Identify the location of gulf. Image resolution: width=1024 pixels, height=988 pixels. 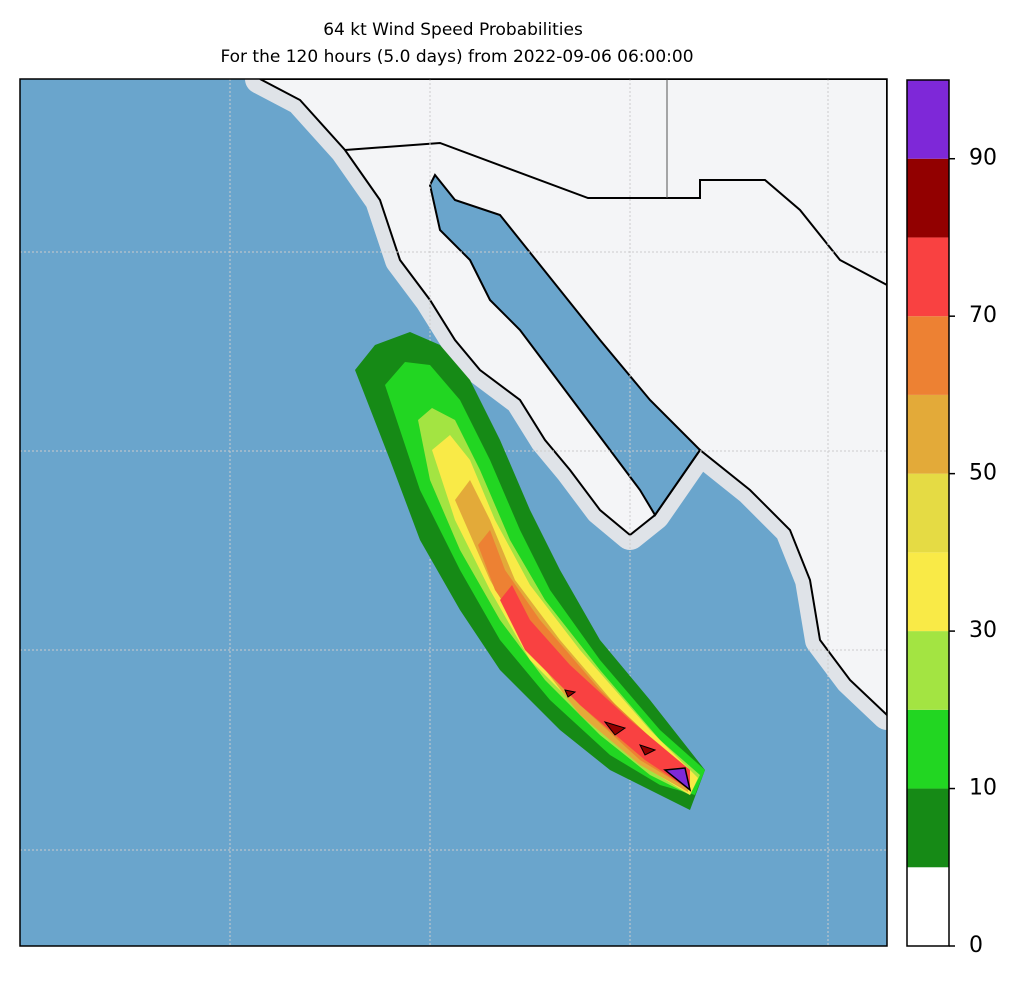
(565, 345).